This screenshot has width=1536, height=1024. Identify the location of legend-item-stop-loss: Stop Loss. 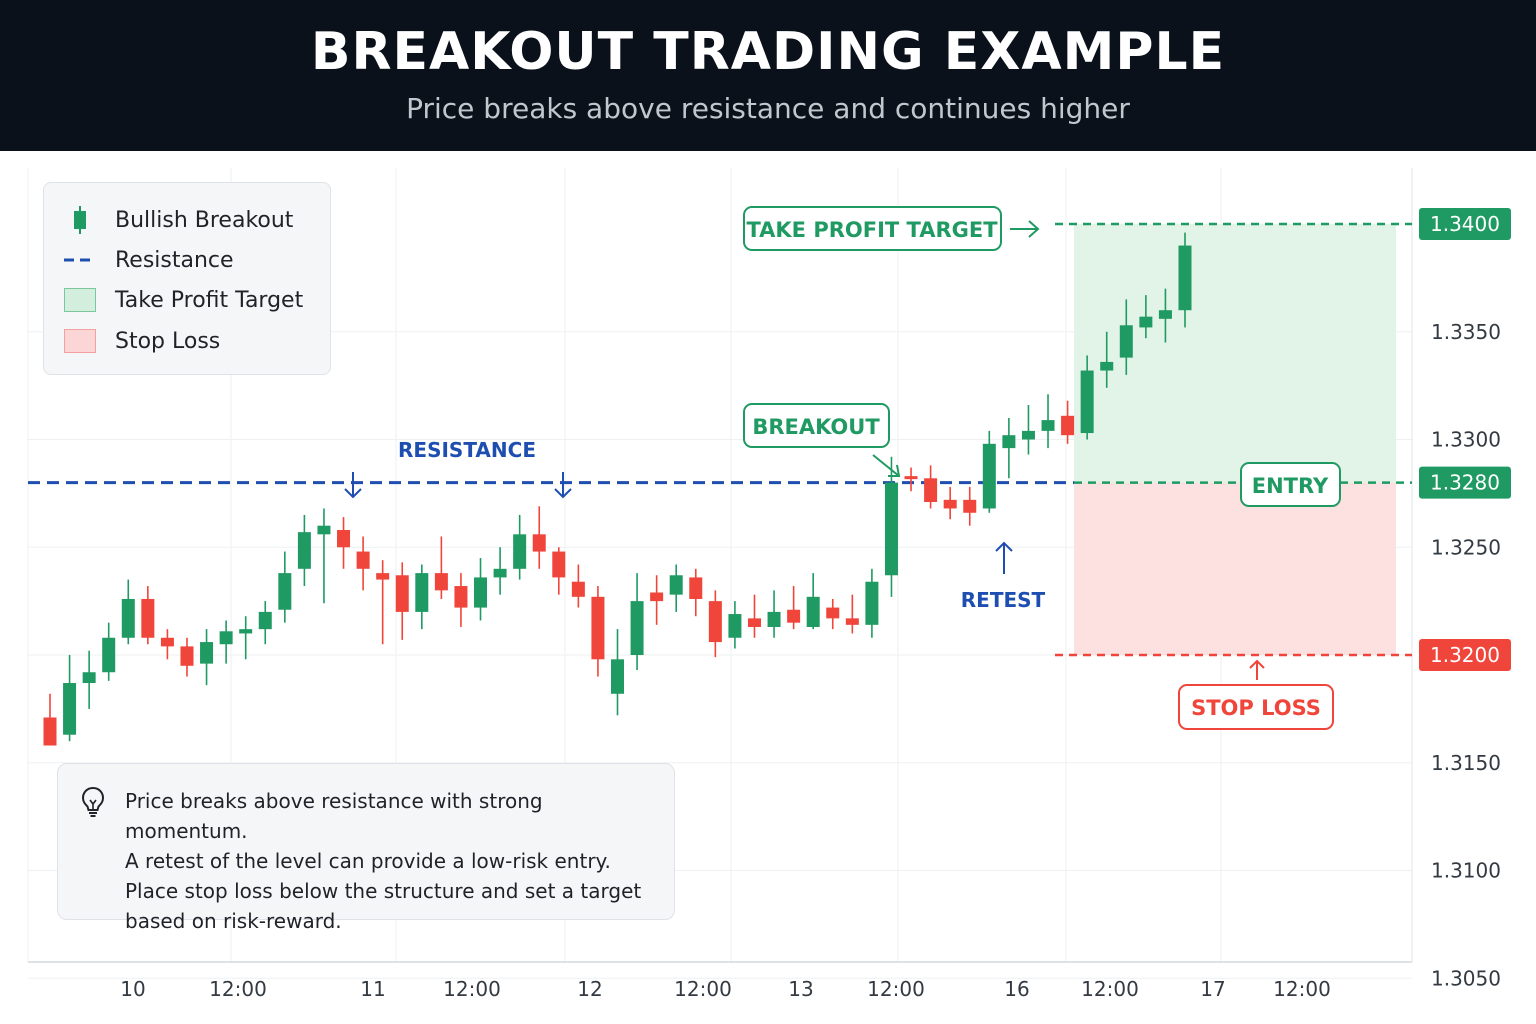
(142, 341).